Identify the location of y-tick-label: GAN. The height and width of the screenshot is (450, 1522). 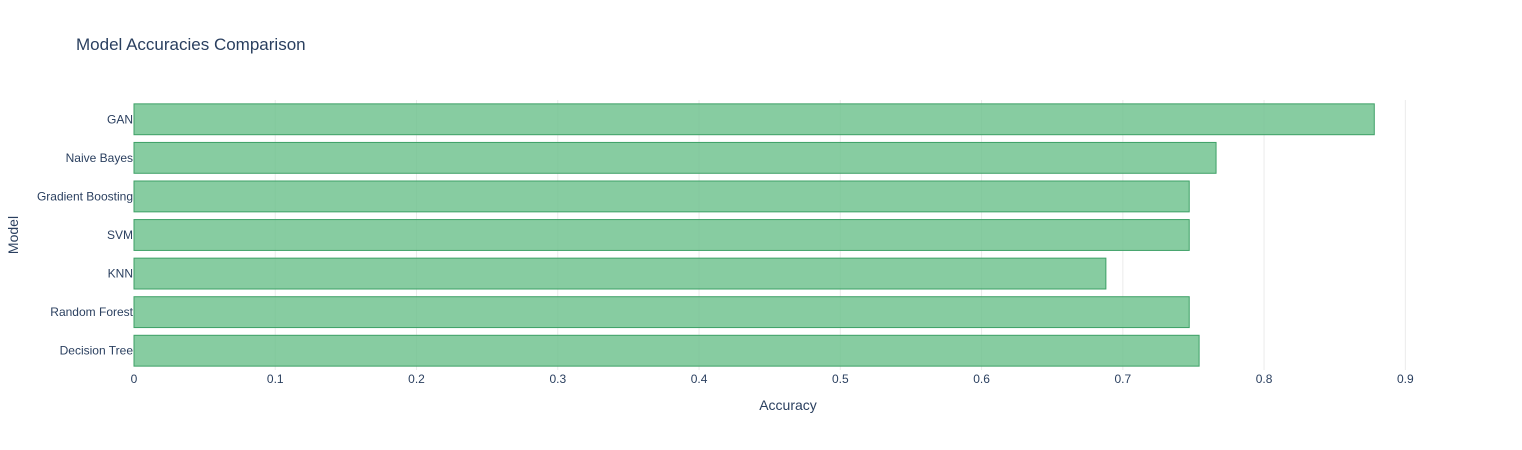
(120, 119).